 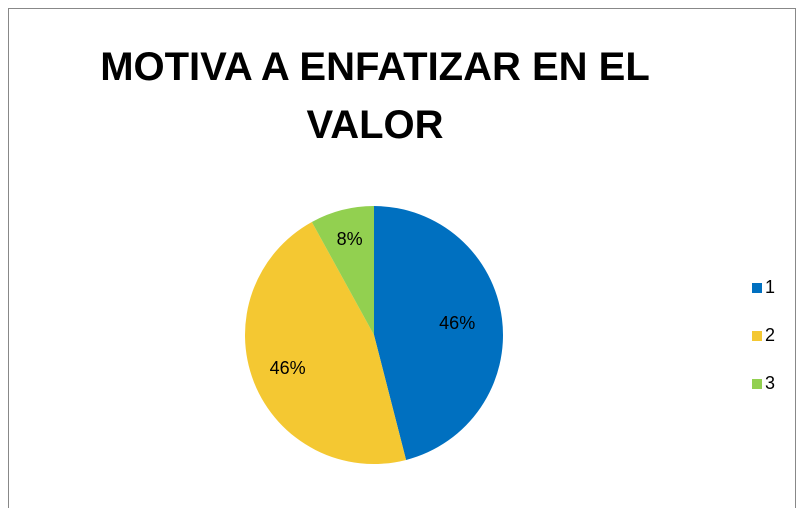 What do you see at coordinates (770, 335) in the screenshot?
I see `legend-label: 2` at bounding box center [770, 335].